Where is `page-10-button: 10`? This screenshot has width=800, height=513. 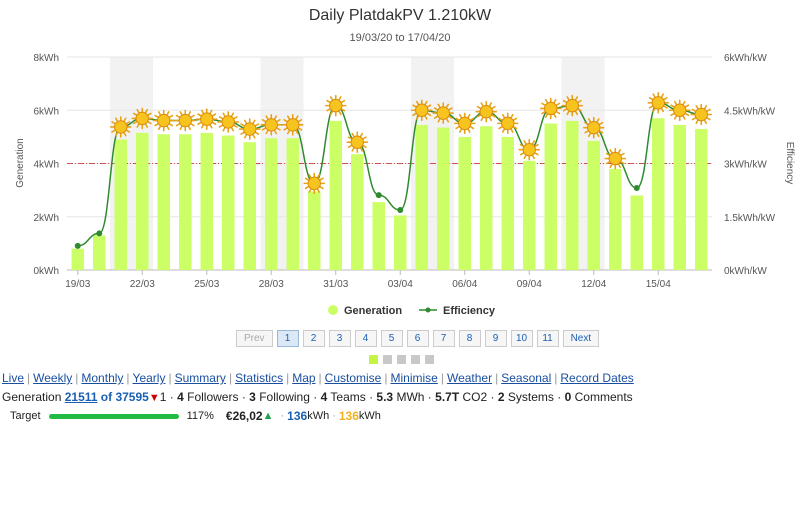 page-10-button: 10 is located at coordinates (521, 338).